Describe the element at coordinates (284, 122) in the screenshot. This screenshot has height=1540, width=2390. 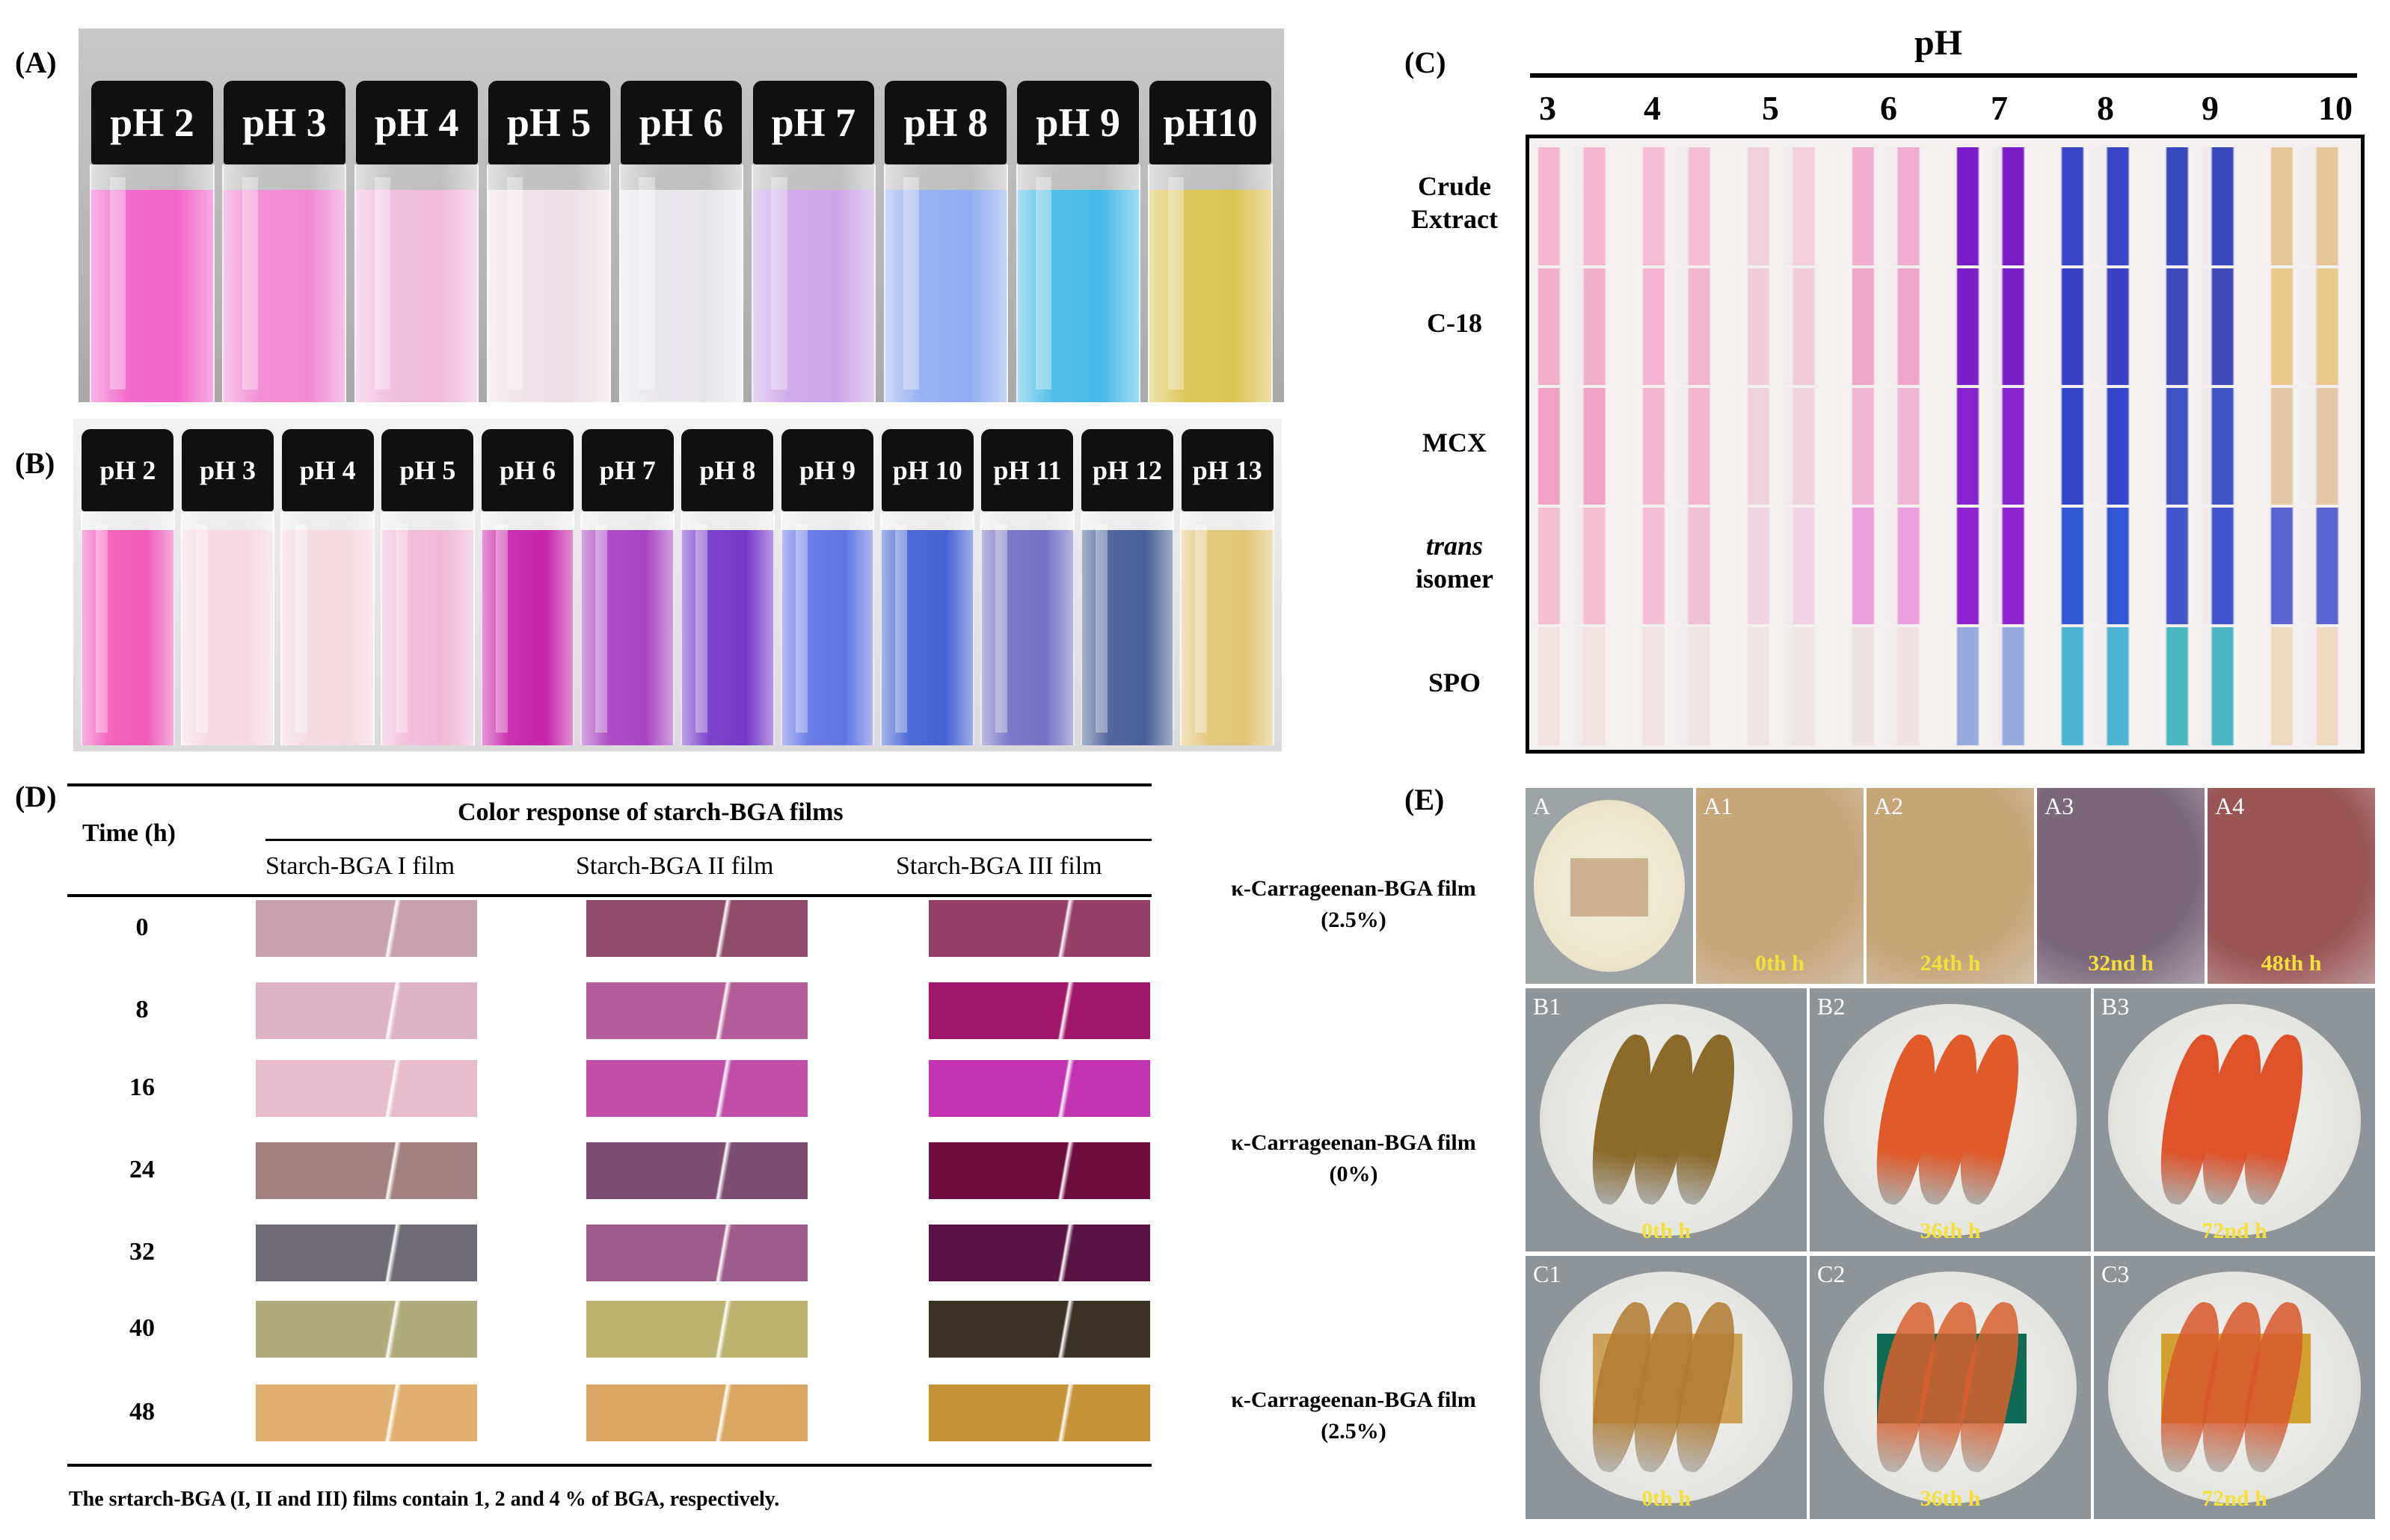
I see `panel-a-vial-cap: pH 3` at that location.